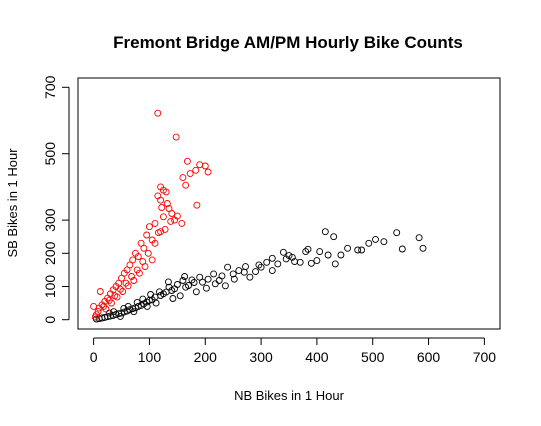  Describe the element at coordinates (293, 351) in the screenshot. I see `x-axis: 0 100 200 300 400 500 600 700` at that location.